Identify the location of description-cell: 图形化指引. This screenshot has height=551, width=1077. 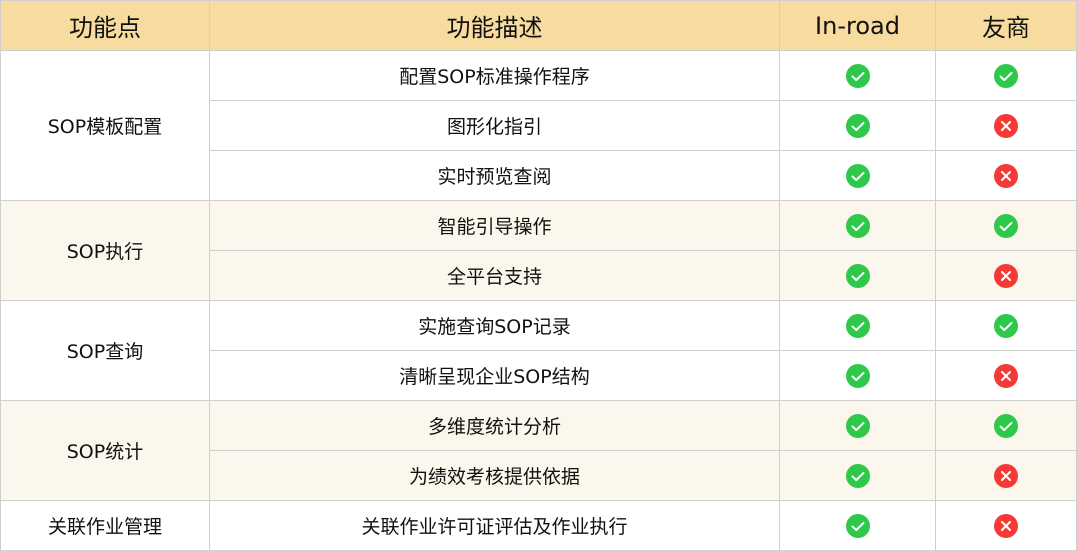
(494, 125).